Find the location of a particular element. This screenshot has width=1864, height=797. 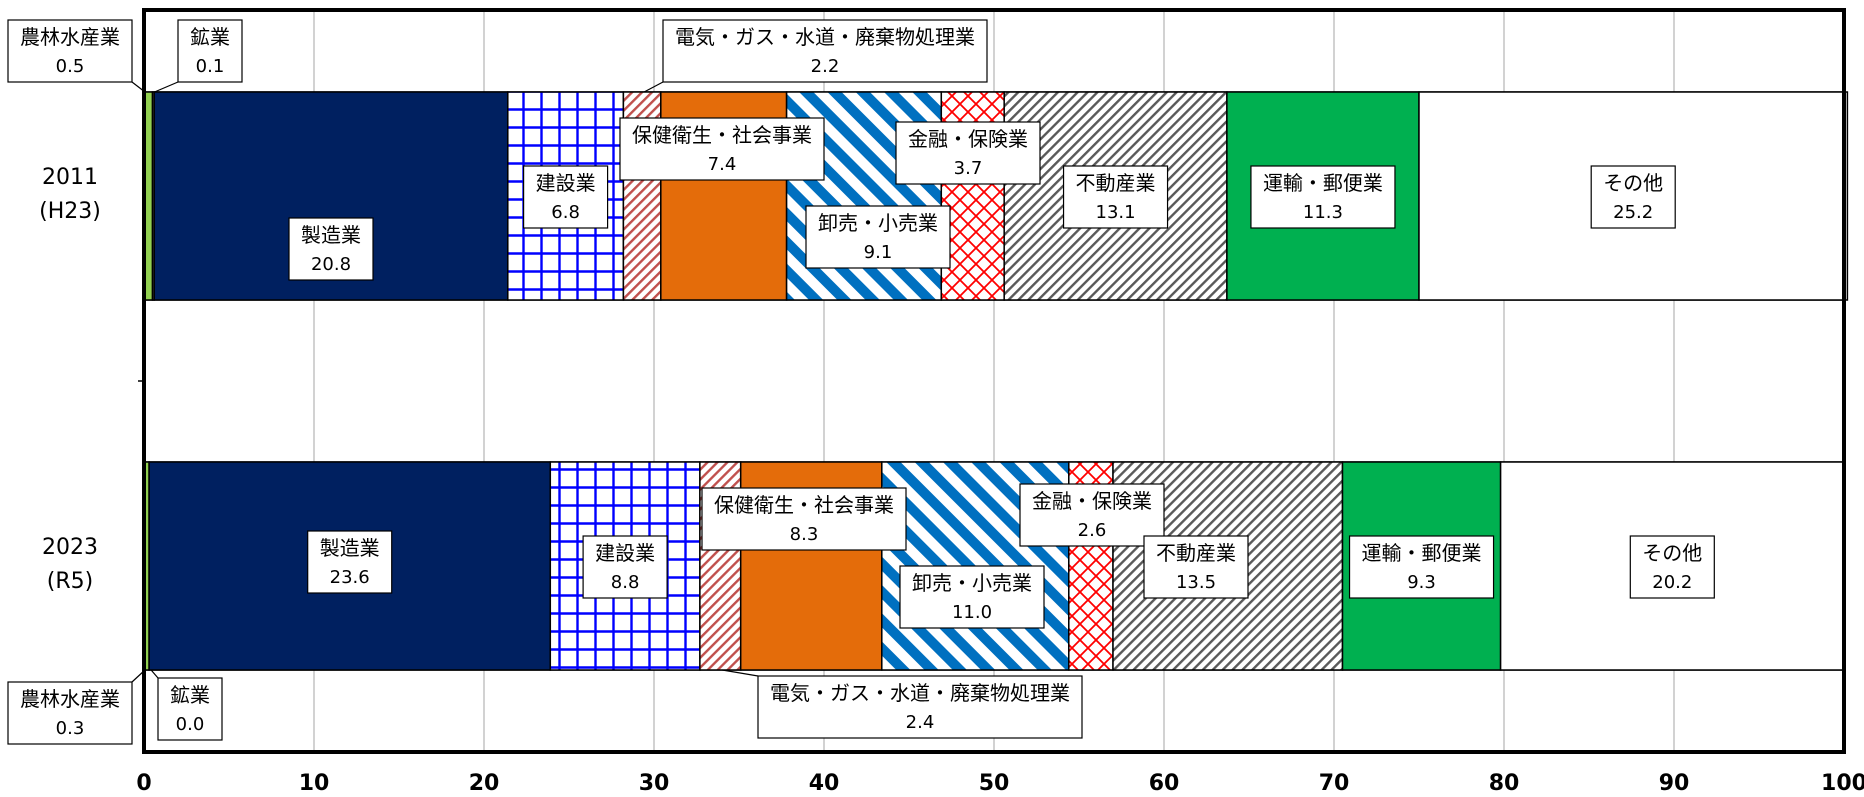

data-label-value: 3.7 is located at coordinates (968, 168).